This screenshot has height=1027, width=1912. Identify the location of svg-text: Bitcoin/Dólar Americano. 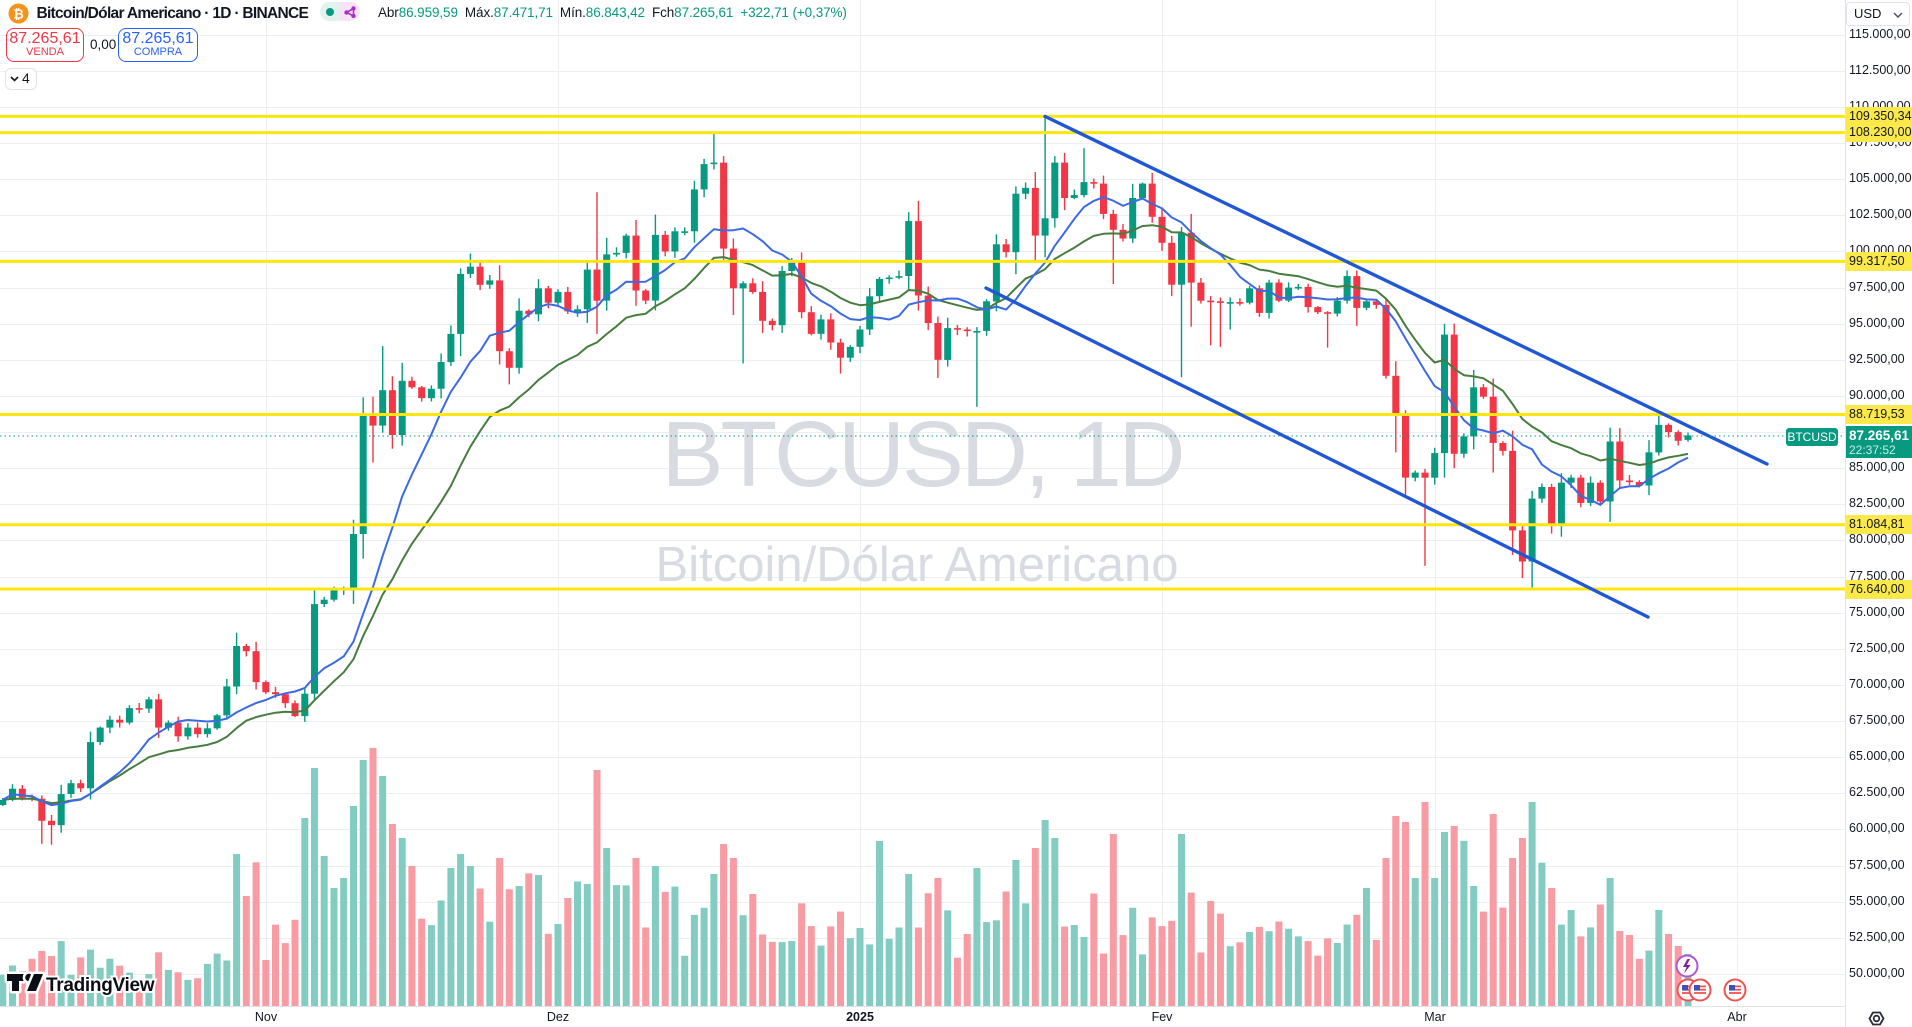
(917, 565).